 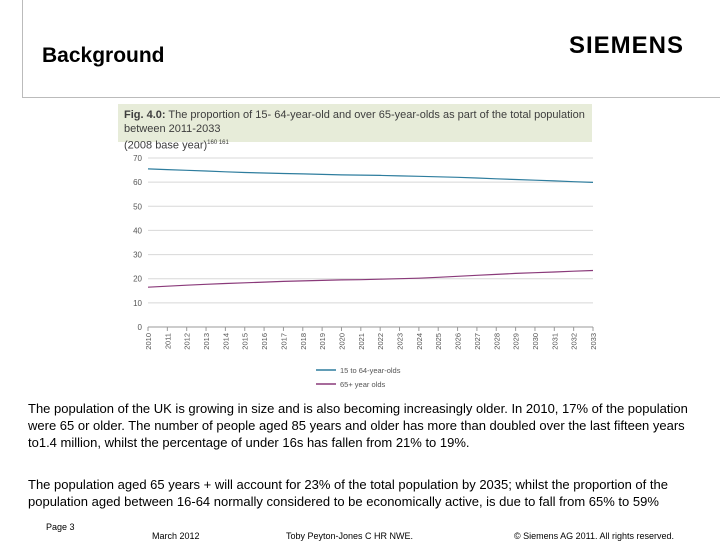 I want to click on y-tick-label: 60, so click(x=137, y=182).